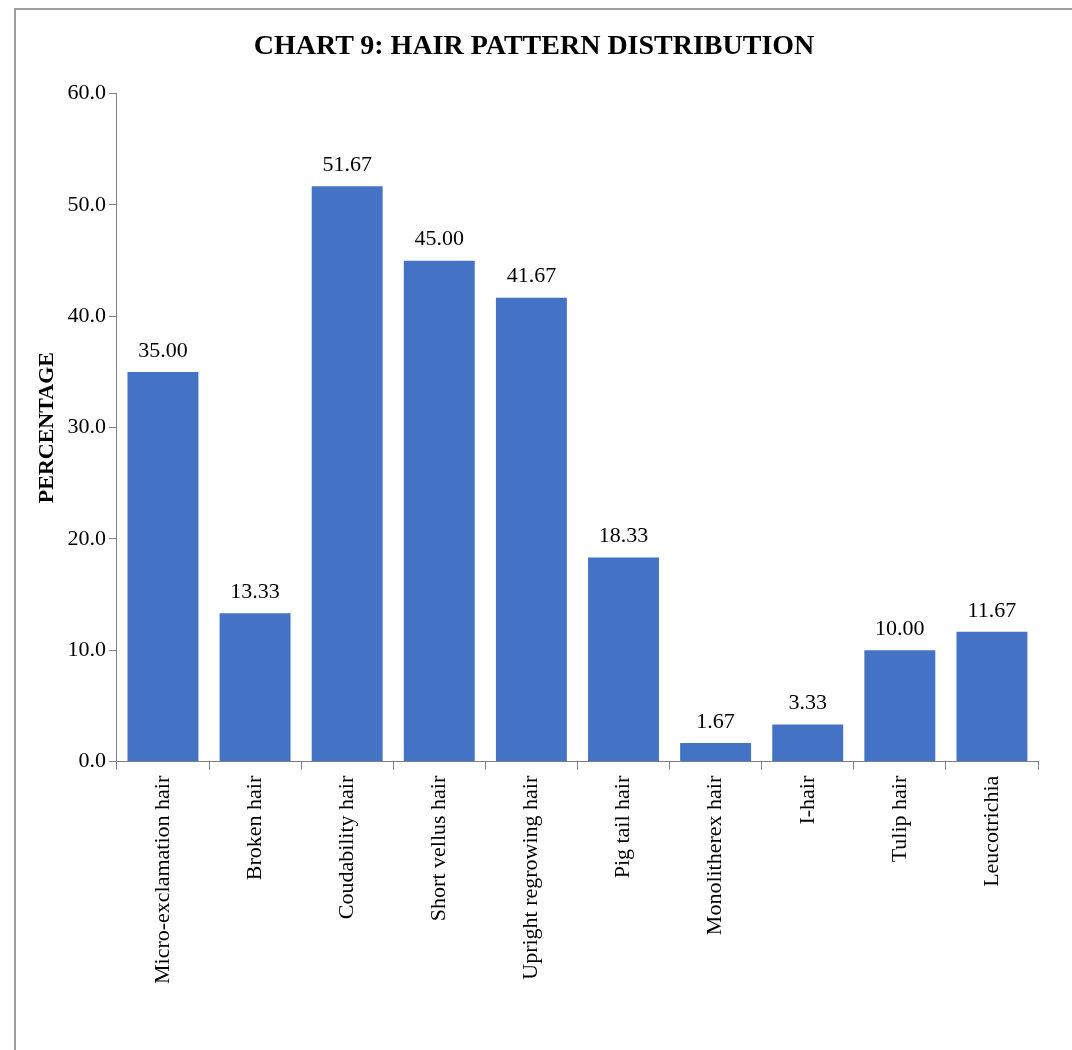  I want to click on y-tick-label: 30.0, so click(86, 426).